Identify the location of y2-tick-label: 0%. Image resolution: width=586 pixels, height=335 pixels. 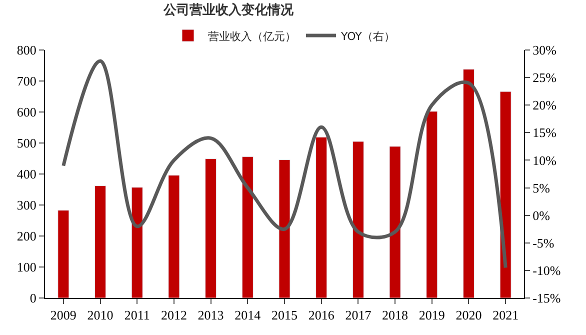
(541, 215).